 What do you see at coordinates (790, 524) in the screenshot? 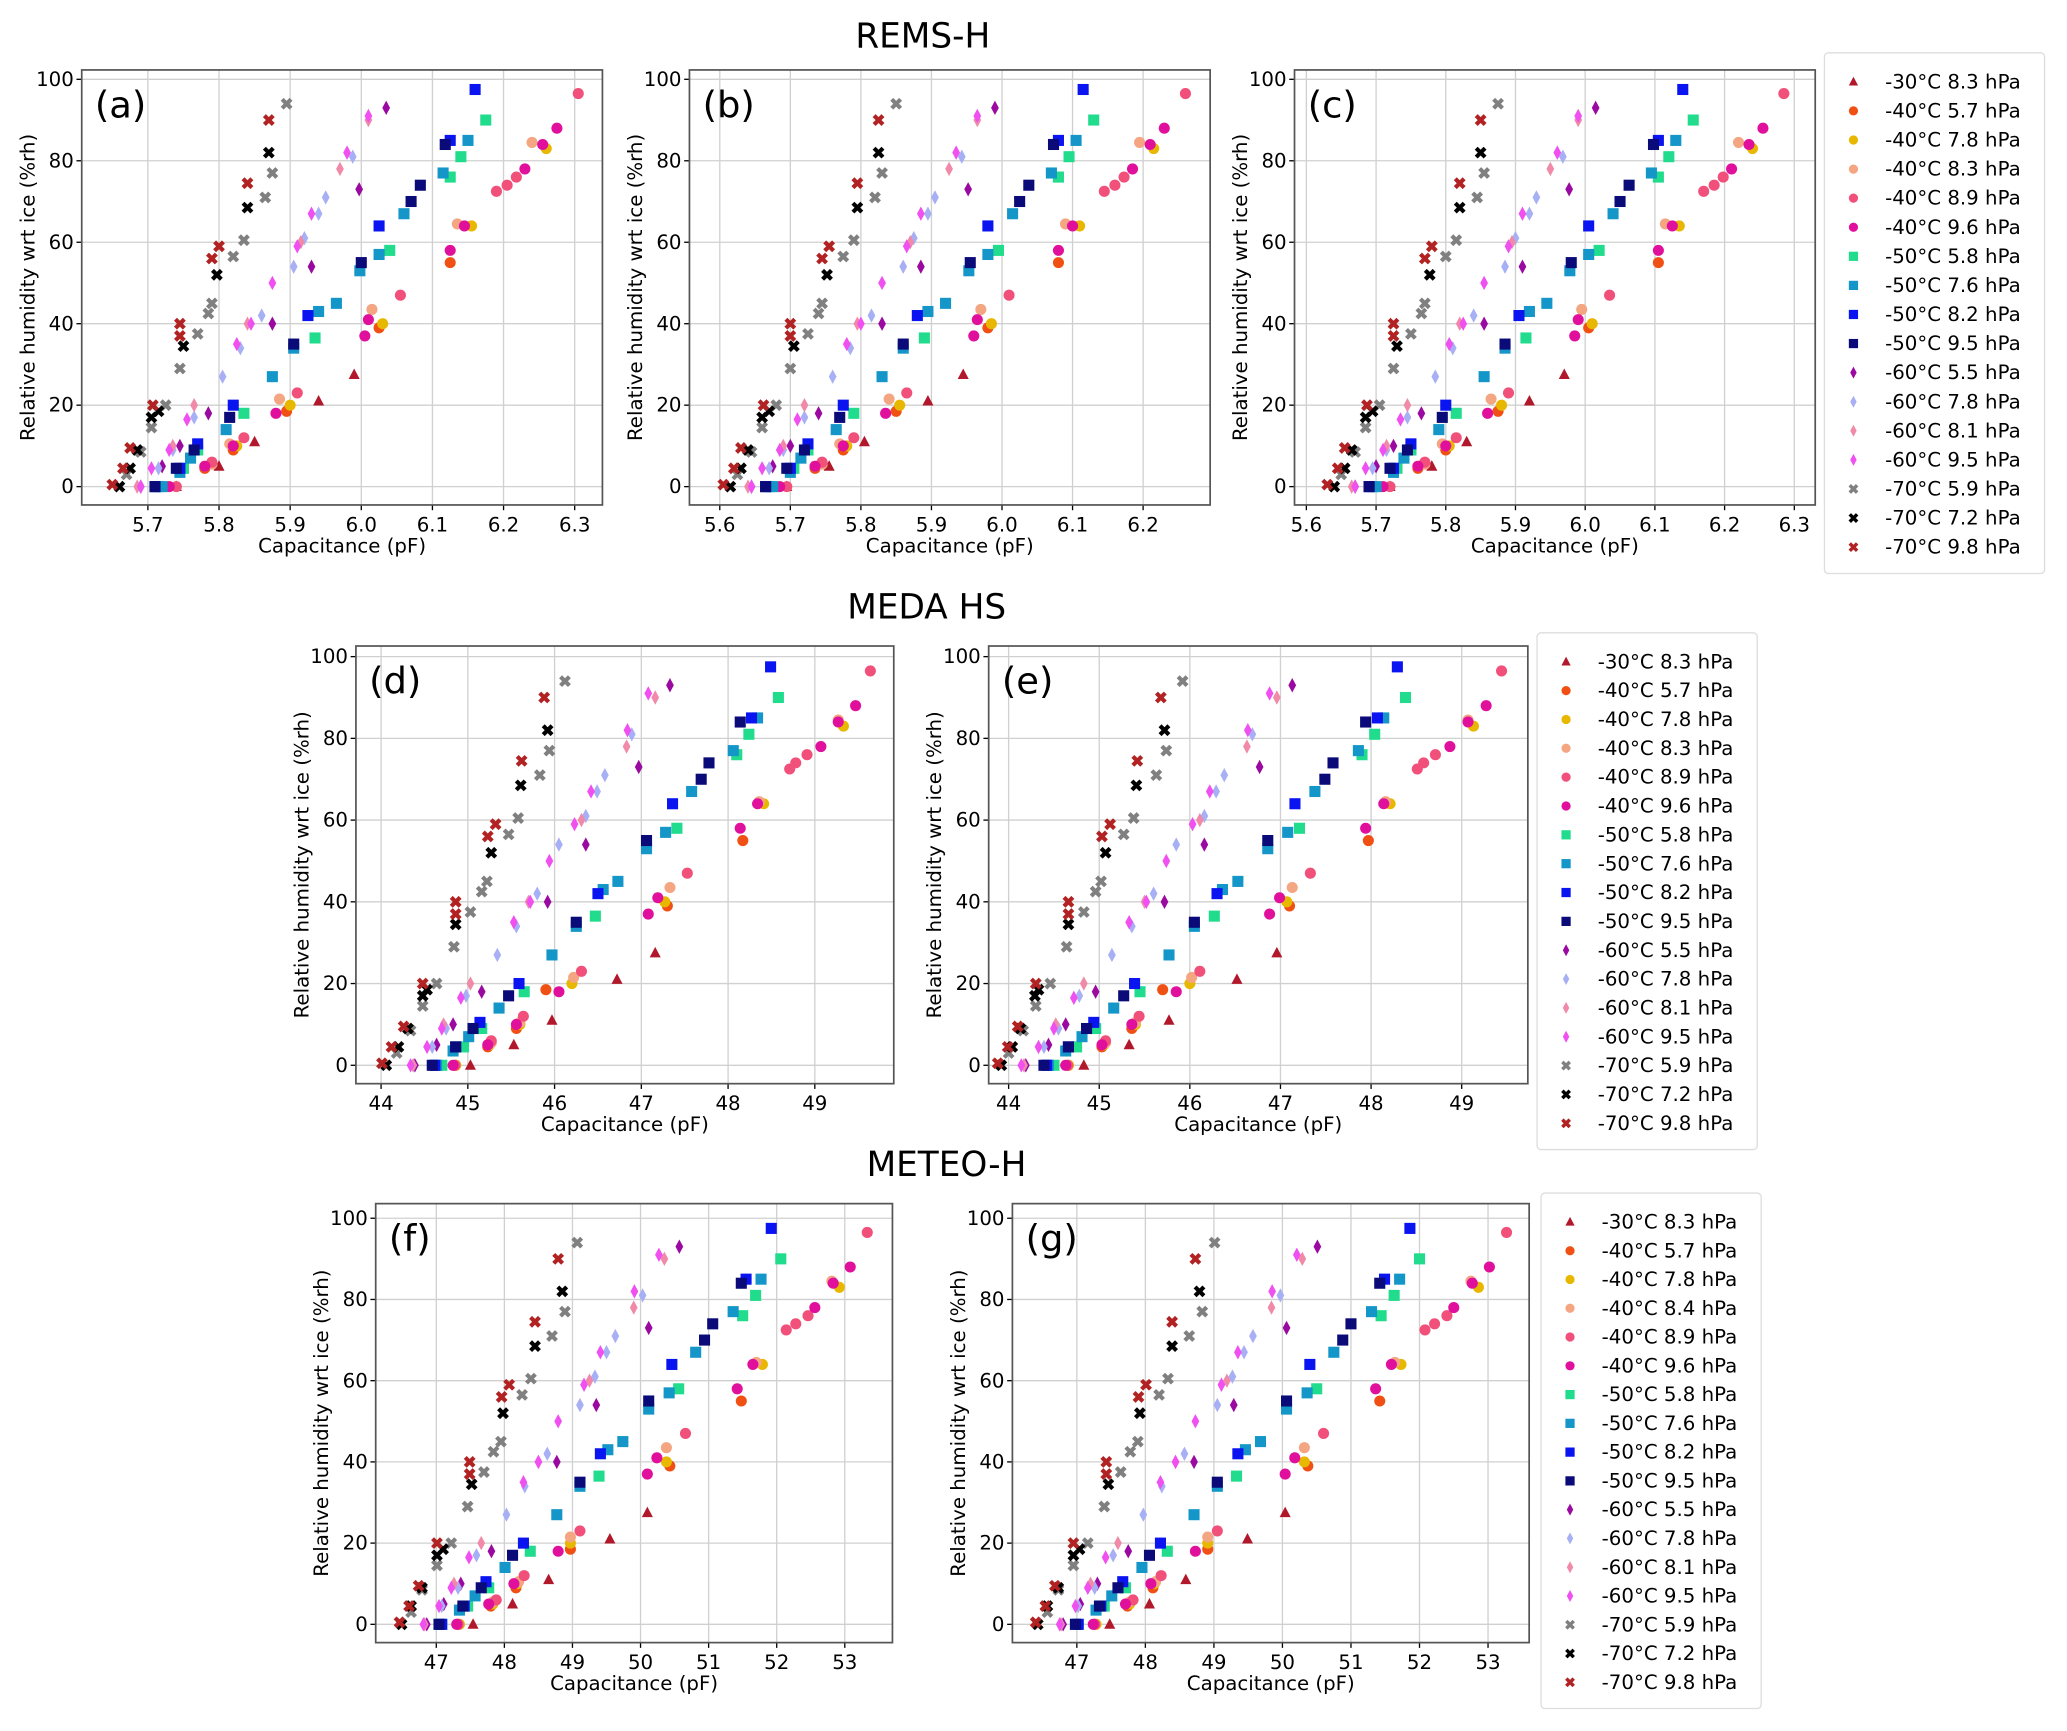
I see `x-tick-label: 5.7` at bounding box center [790, 524].